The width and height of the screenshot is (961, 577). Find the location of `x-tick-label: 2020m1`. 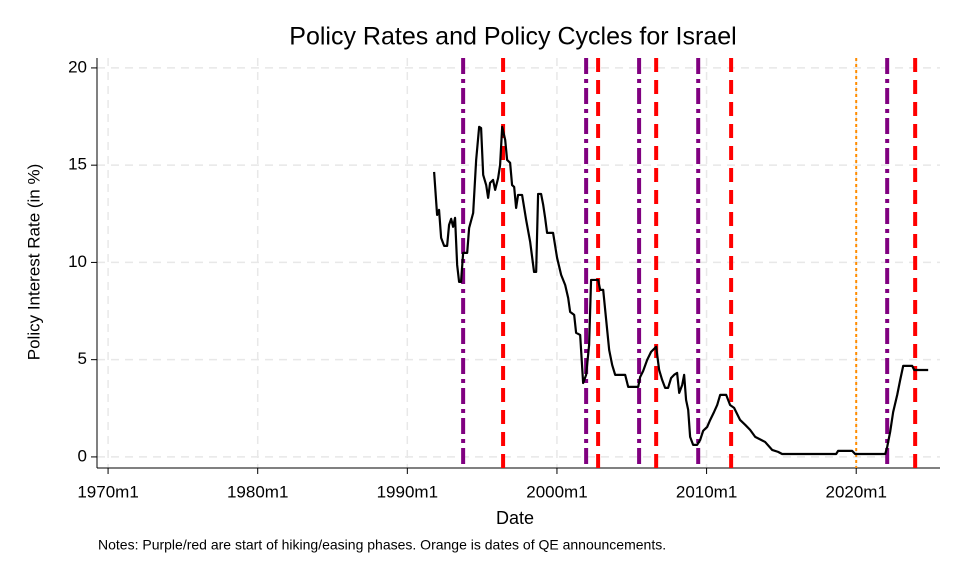

x-tick-label: 2020m1 is located at coordinates (855, 491).